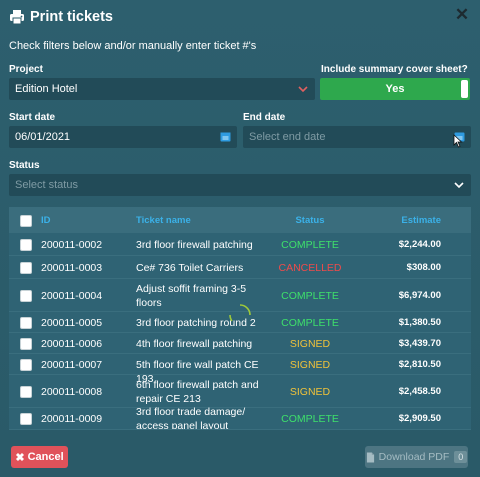 This screenshot has width=480, height=477. What do you see at coordinates (239, 16) in the screenshot?
I see `modal-header: Print tickets ✕` at bounding box center [239, 16].